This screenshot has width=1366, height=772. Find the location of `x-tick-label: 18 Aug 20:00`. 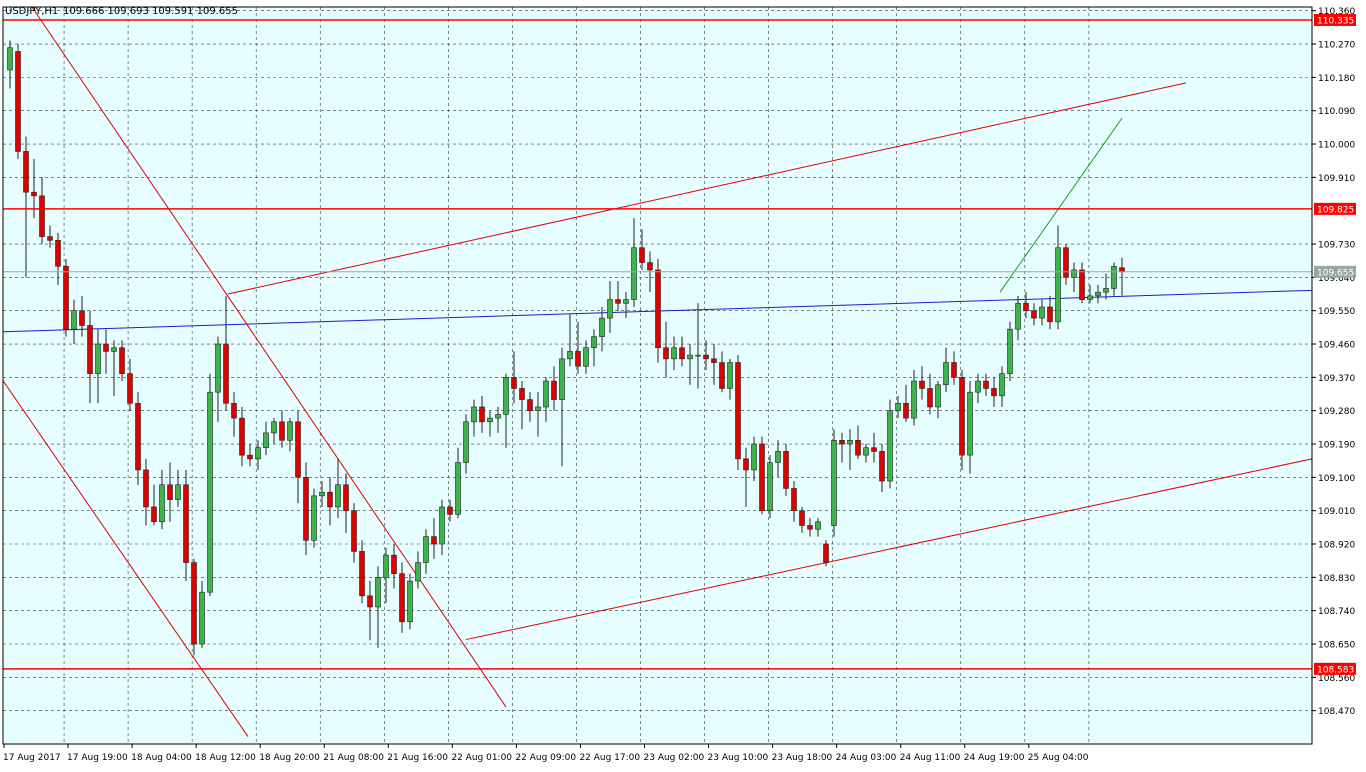

x-tick-label: 18 Aug 20:00 is located at coordinates (289, 758).